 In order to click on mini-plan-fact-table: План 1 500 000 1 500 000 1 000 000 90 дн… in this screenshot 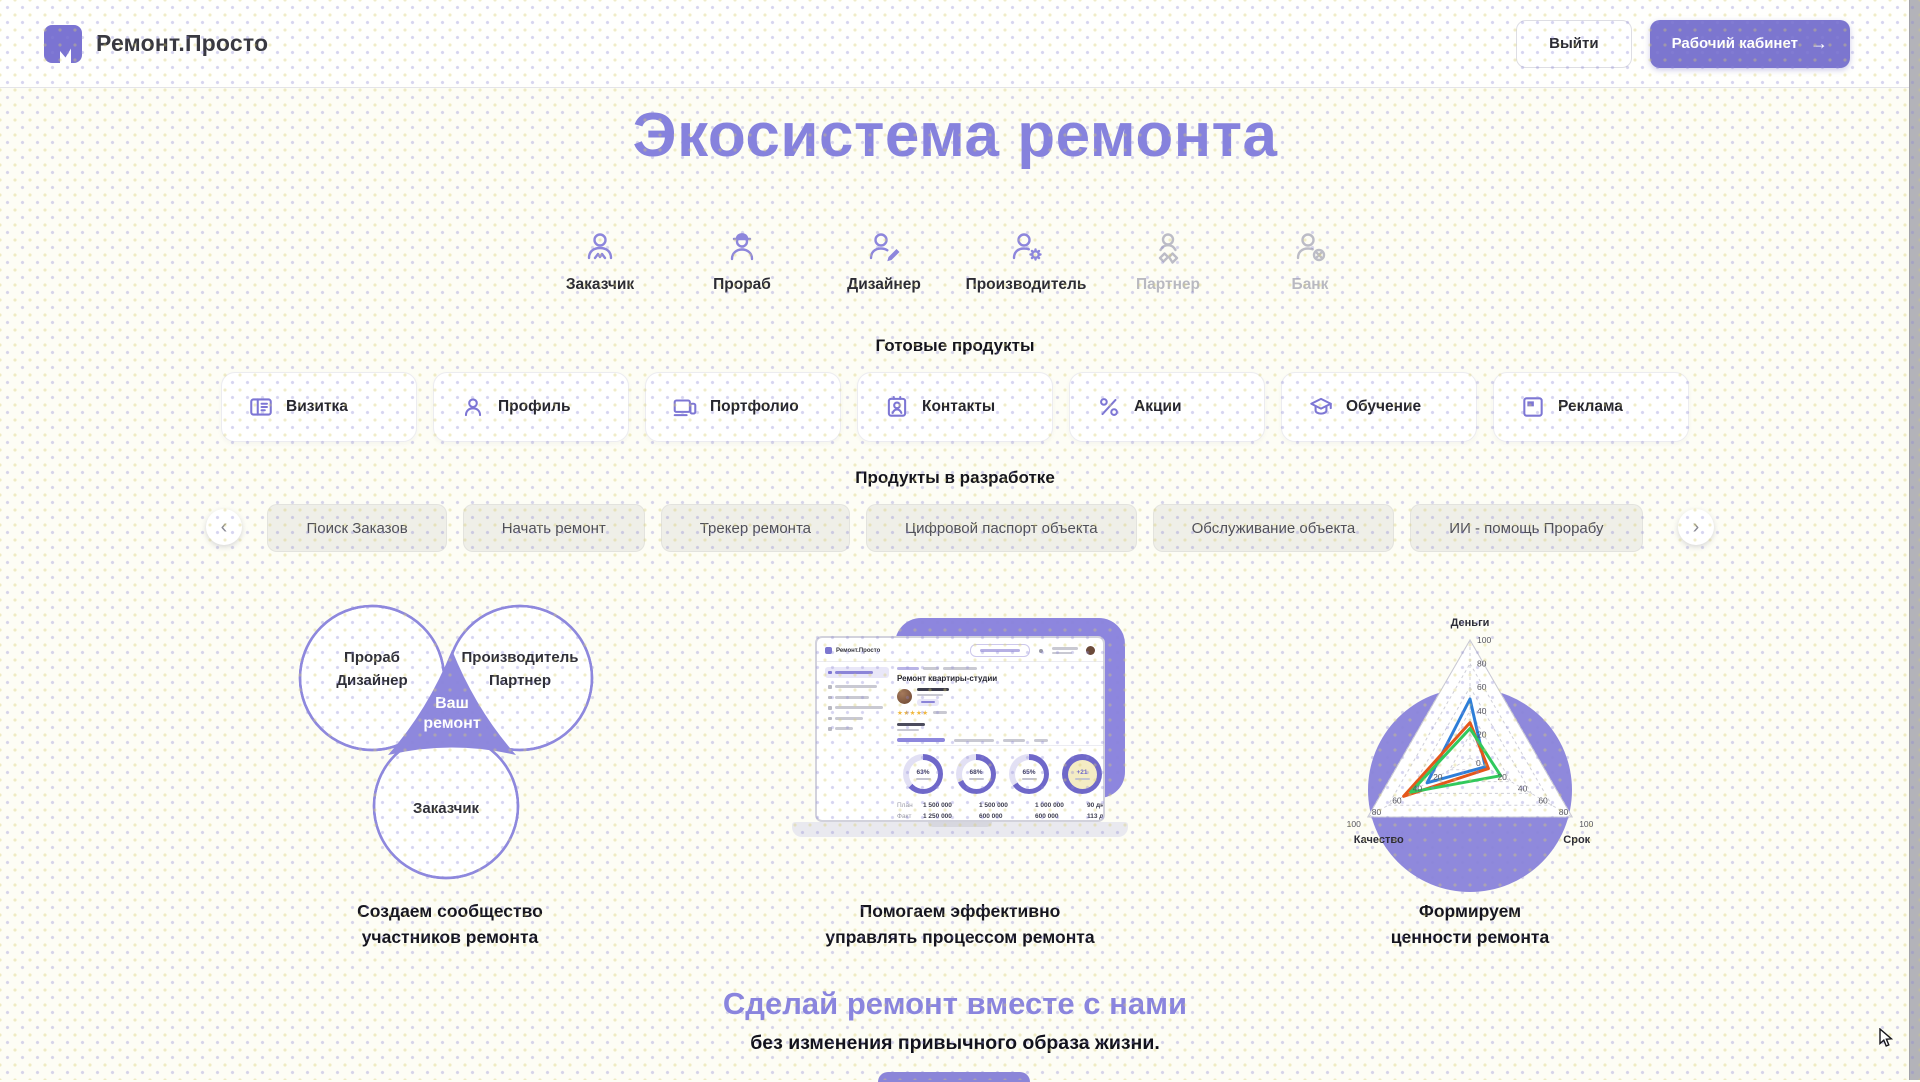, I will do `click(1001, 811)`.